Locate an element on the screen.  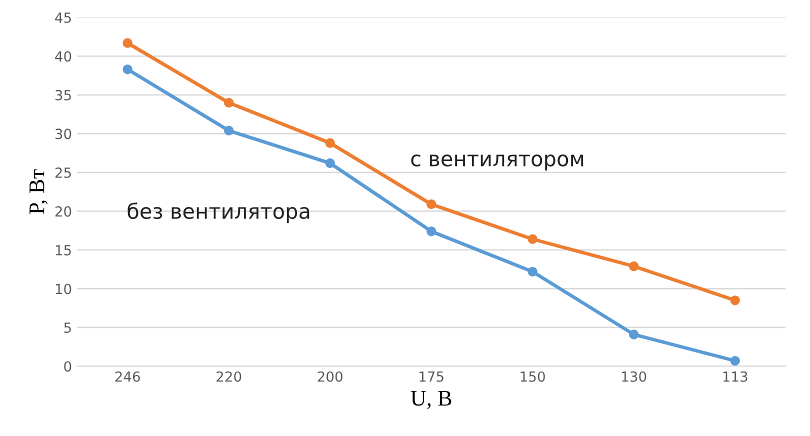
series-label: с вентилятором is located at coordinates (497, 162).